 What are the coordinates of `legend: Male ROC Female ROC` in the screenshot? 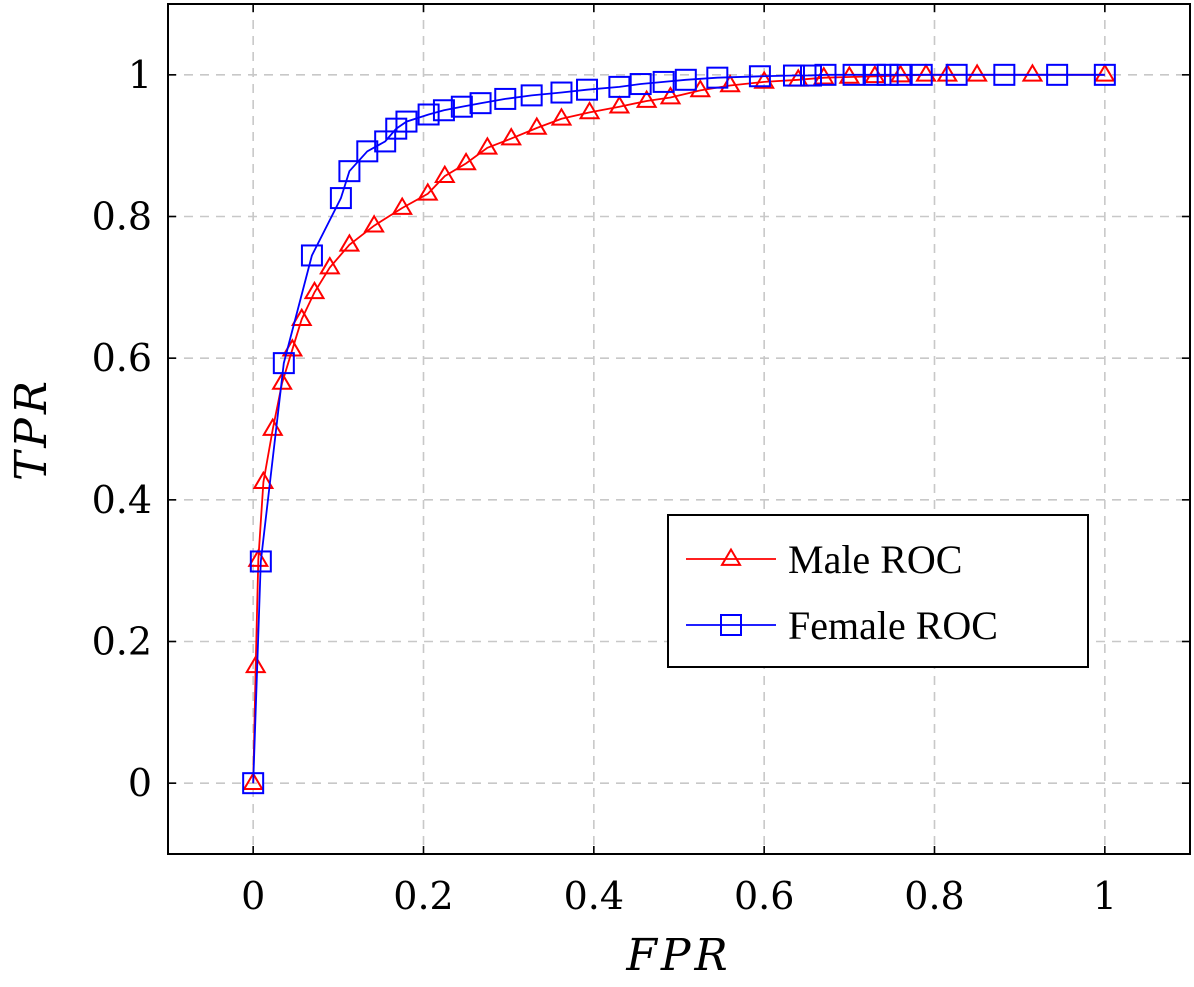 It's located at (878, 591).